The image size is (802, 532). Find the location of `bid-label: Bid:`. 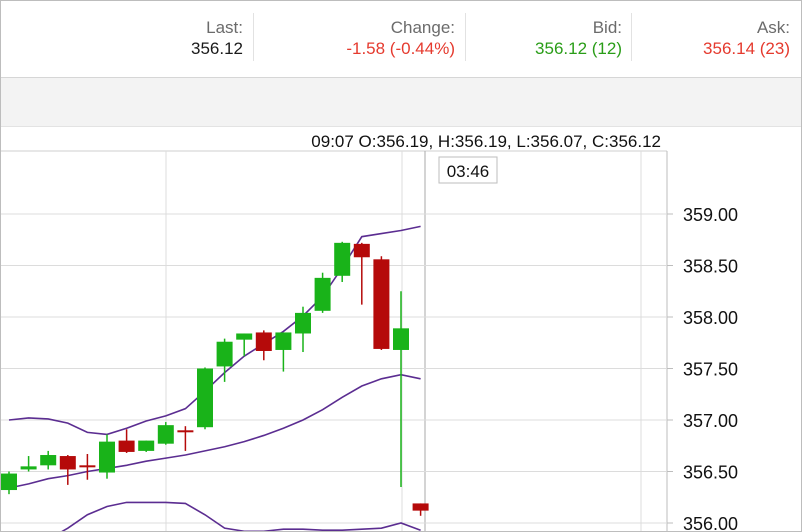

bid-label: Bid: is located at coordinates (607, 27).